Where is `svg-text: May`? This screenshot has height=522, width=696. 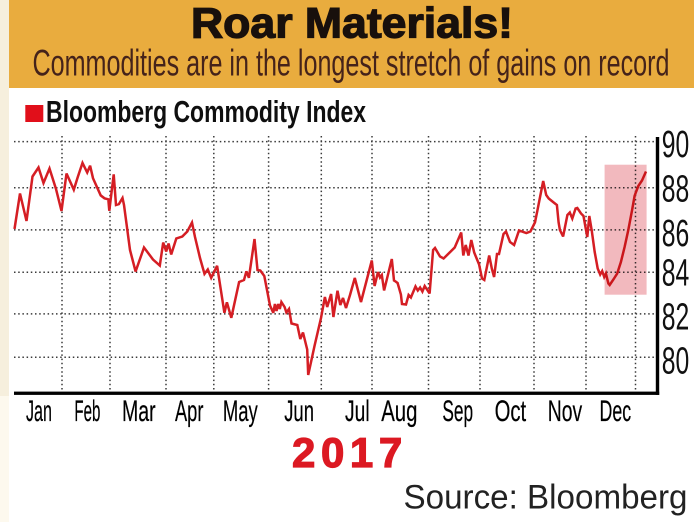
svg-text: May is located at coordinates (240, 411).